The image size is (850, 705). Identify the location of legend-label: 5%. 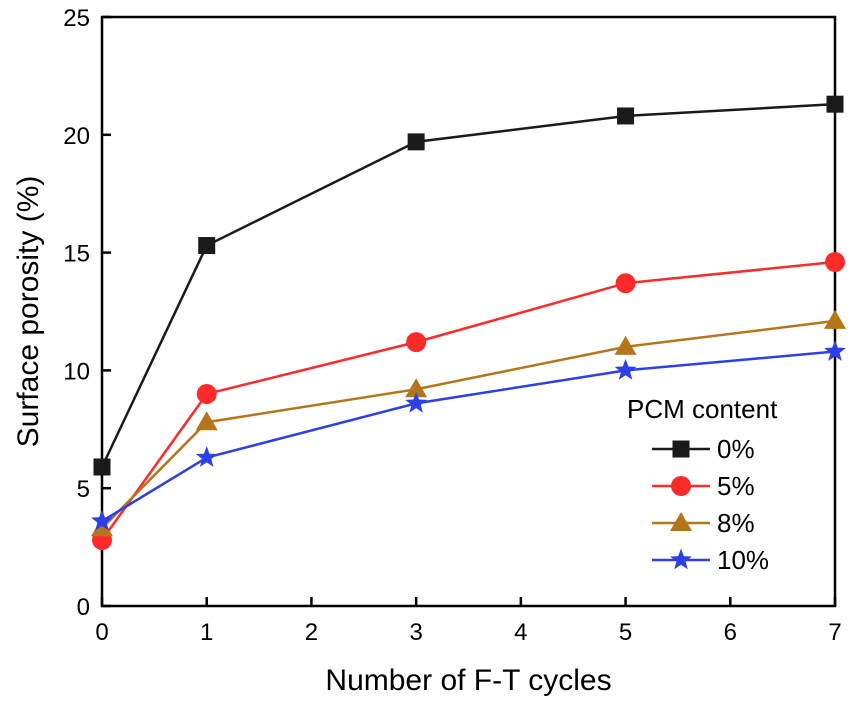
(736, 486).